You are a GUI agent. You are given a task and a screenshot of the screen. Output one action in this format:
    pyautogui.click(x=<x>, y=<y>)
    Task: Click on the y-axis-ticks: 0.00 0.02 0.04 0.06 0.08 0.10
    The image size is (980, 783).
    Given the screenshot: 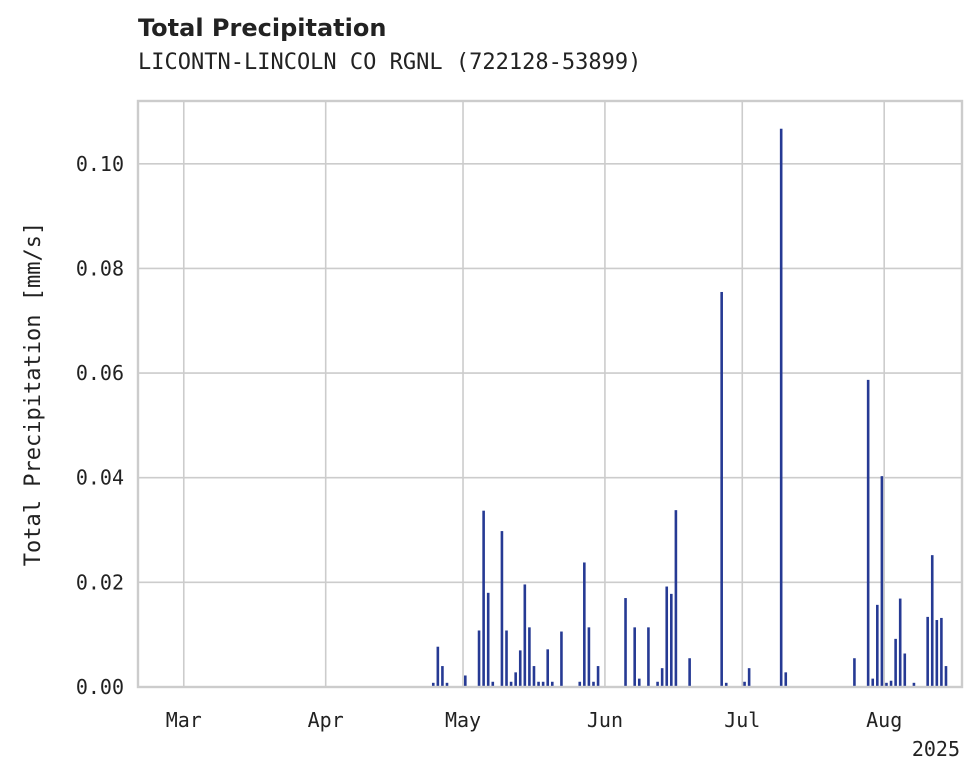 What is the action you would take?
    pyautogui.click(x=100, y=425)
    